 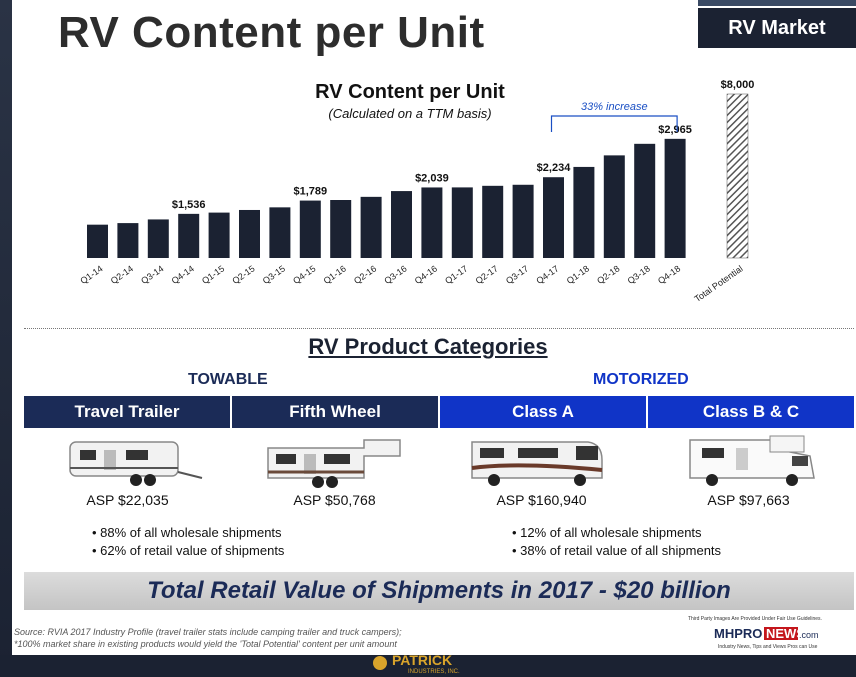 I want to click on tick-label: Q2-14, so click(x=122, y=274).